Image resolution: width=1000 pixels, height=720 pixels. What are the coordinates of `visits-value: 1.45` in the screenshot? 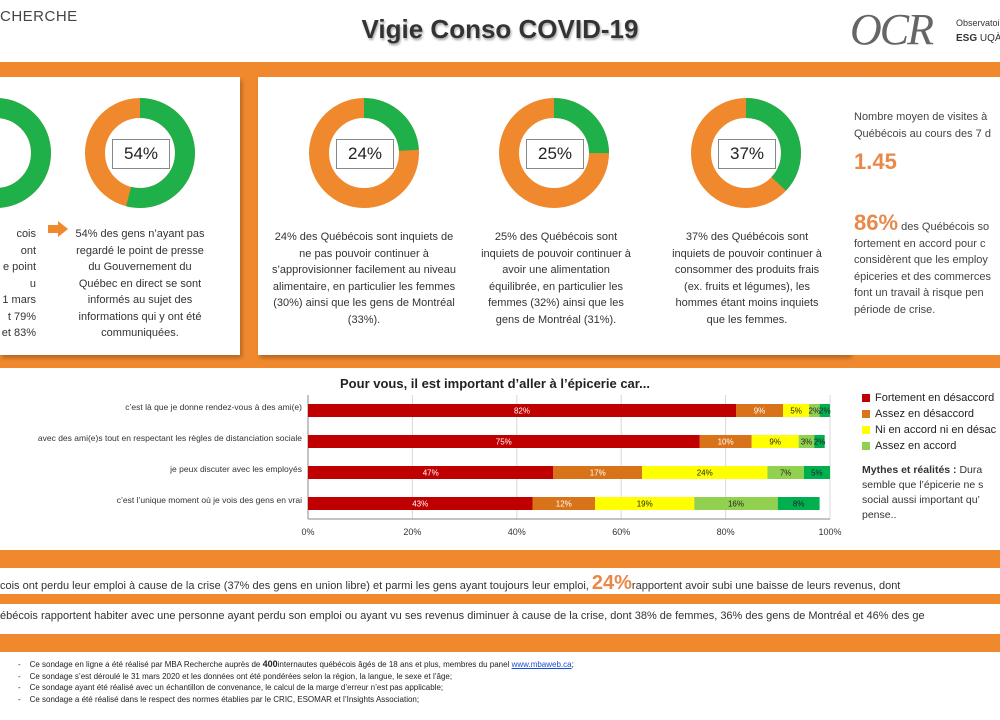 It's located at (875, 161).